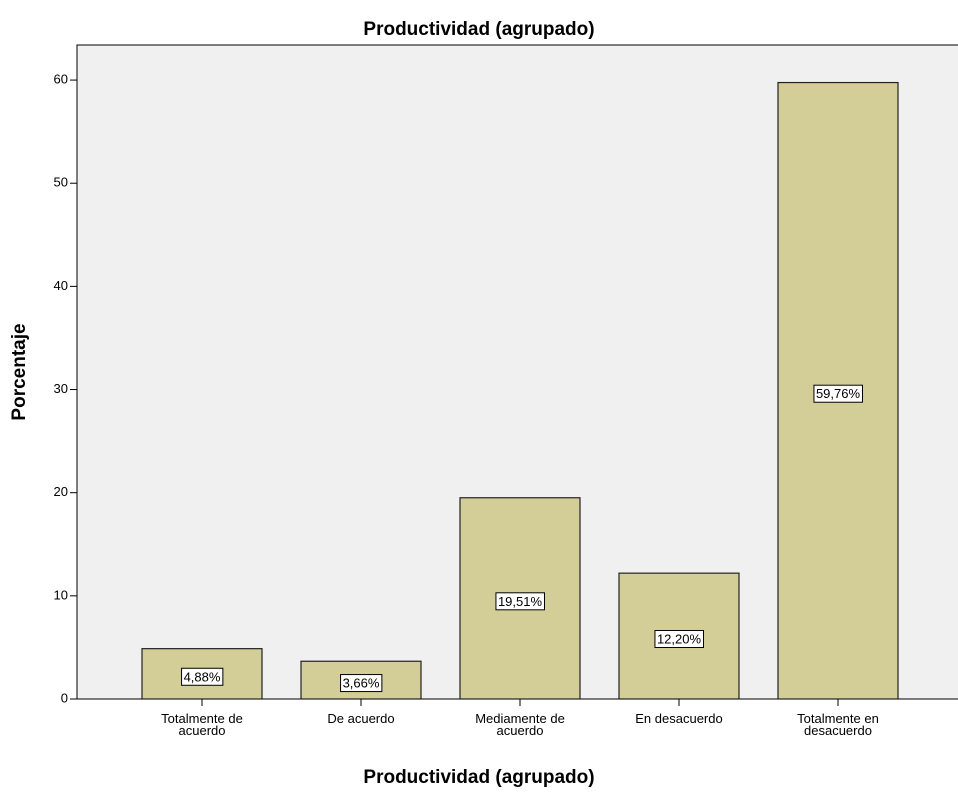  Describe the element at coordinates (64, 697) in the screenshot. I see `y-tick-label: 0` at that location.